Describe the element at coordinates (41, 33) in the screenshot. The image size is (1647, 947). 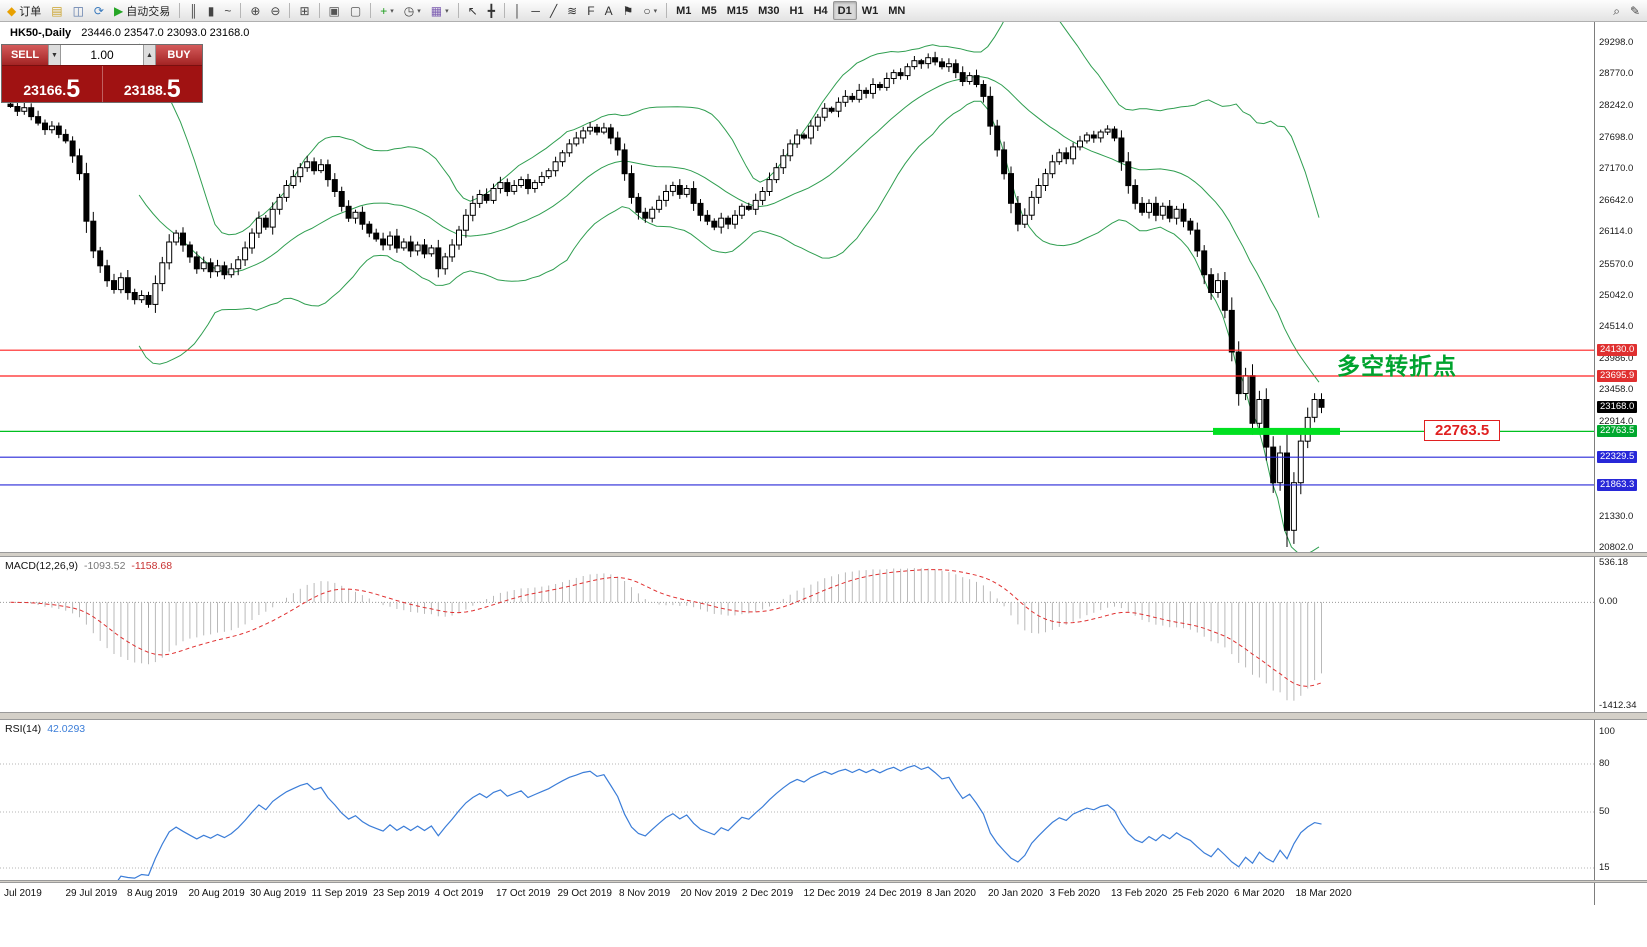
I see `symbol-label: HK50-,Daily` at that location.